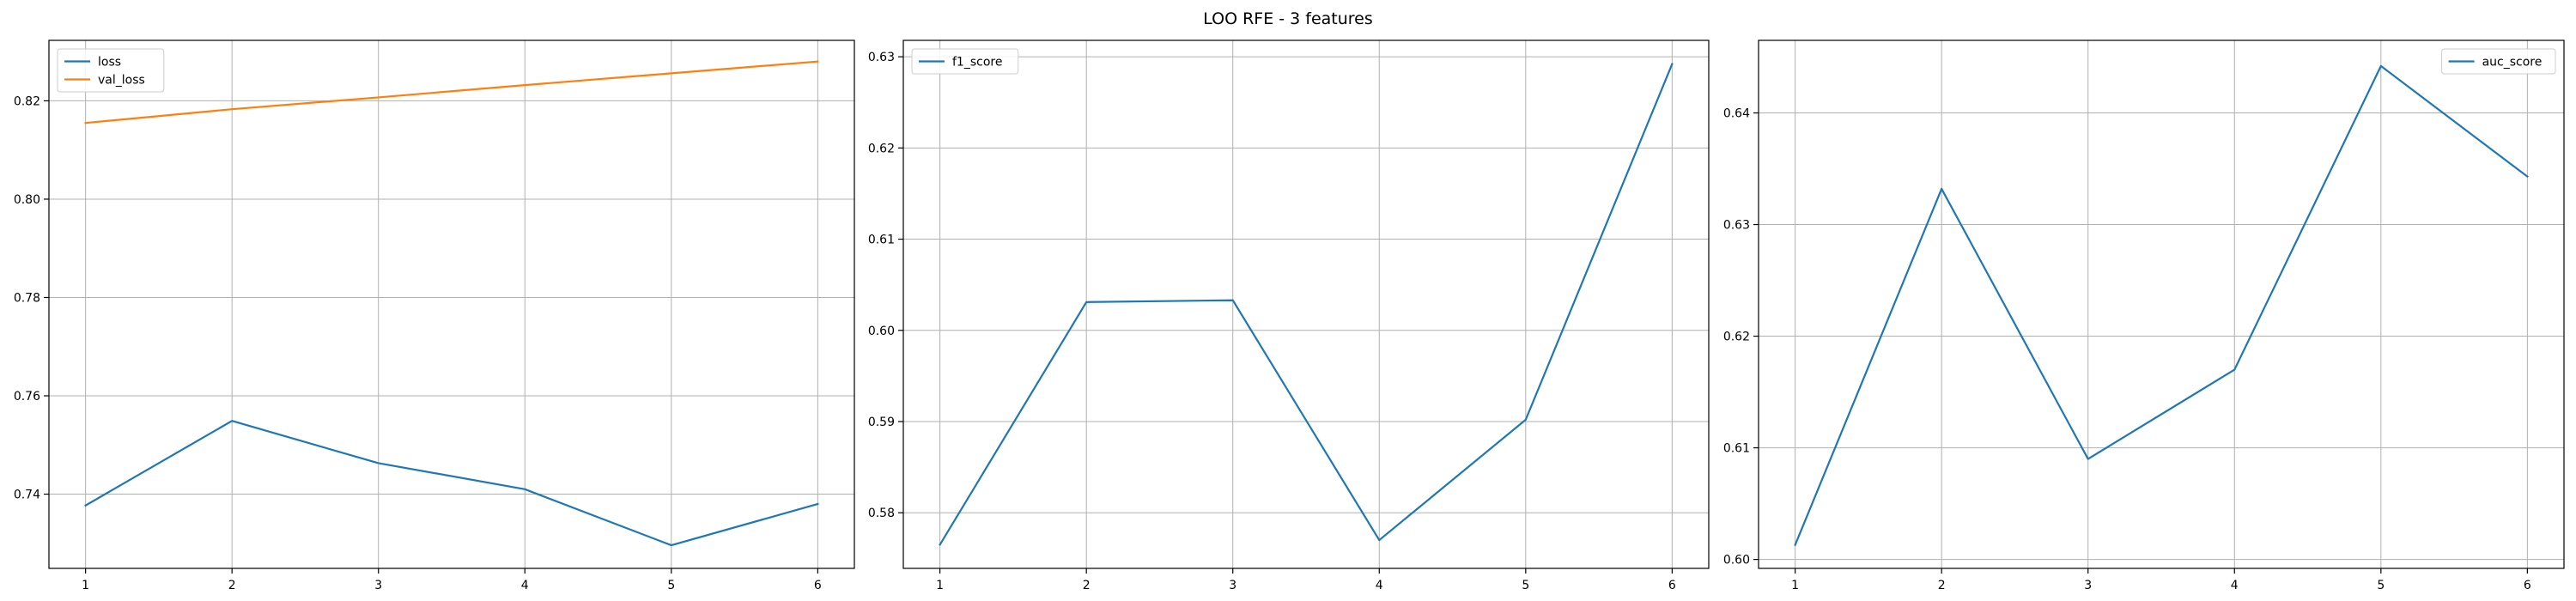 The width and height of the screenshot is (2576, 601). What do you see at coordinates (452, 483) in the screenshot?
I see `series-line-loss` at bounding box center [452, 483].